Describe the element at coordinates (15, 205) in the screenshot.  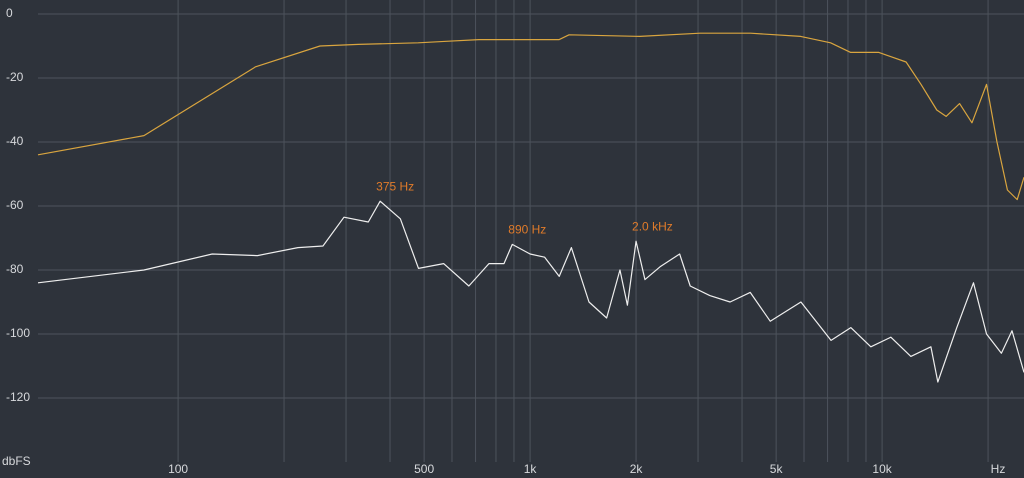
I see `y-tick-label: -60` at that location.